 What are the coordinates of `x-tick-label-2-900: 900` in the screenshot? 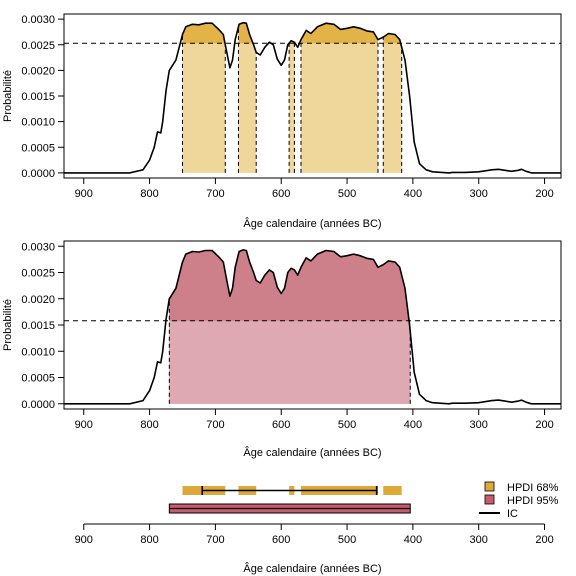 It's located at (84, 540).